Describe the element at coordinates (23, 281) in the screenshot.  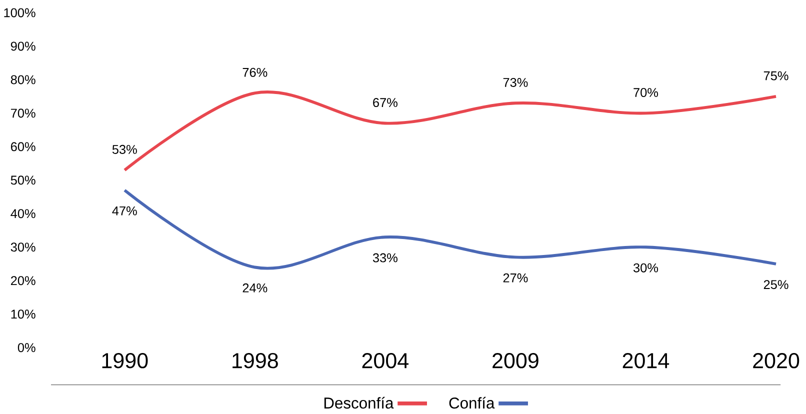
I see `y-tick-label: 20%` at that location.